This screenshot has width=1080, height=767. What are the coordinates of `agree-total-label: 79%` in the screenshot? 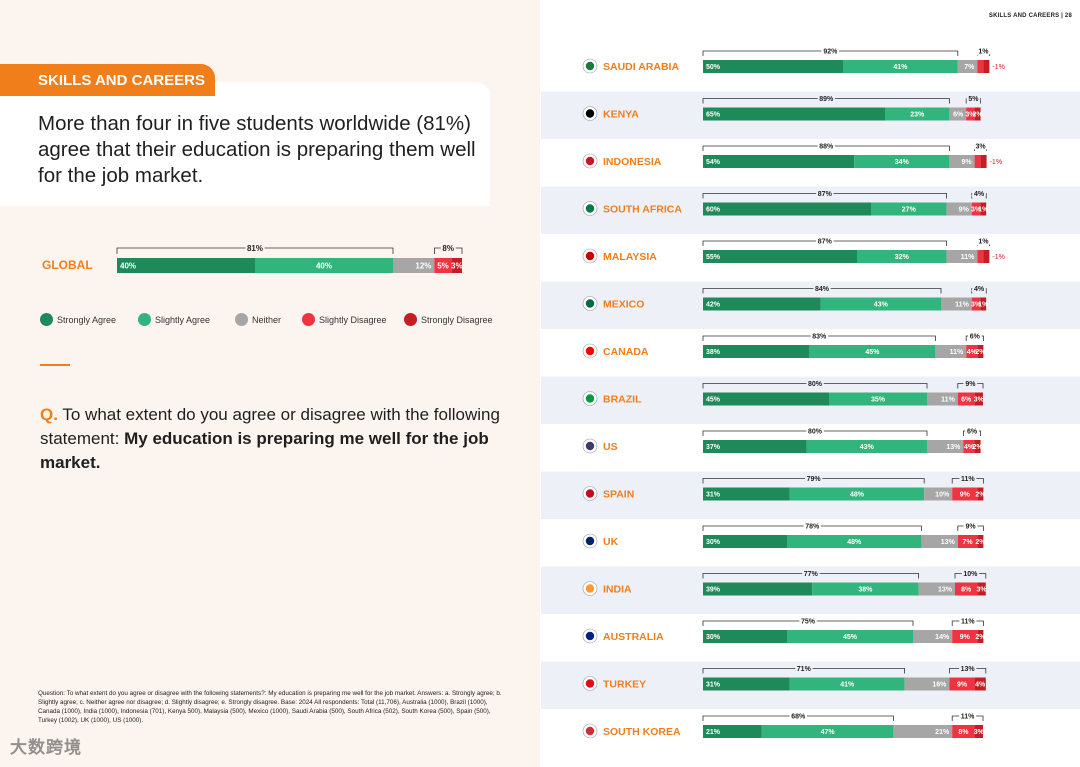 It's located at (814, 479).